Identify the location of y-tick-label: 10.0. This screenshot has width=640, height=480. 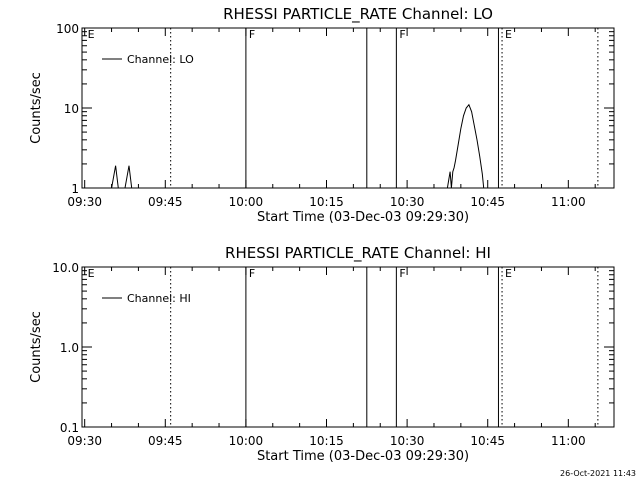
(65, 268).